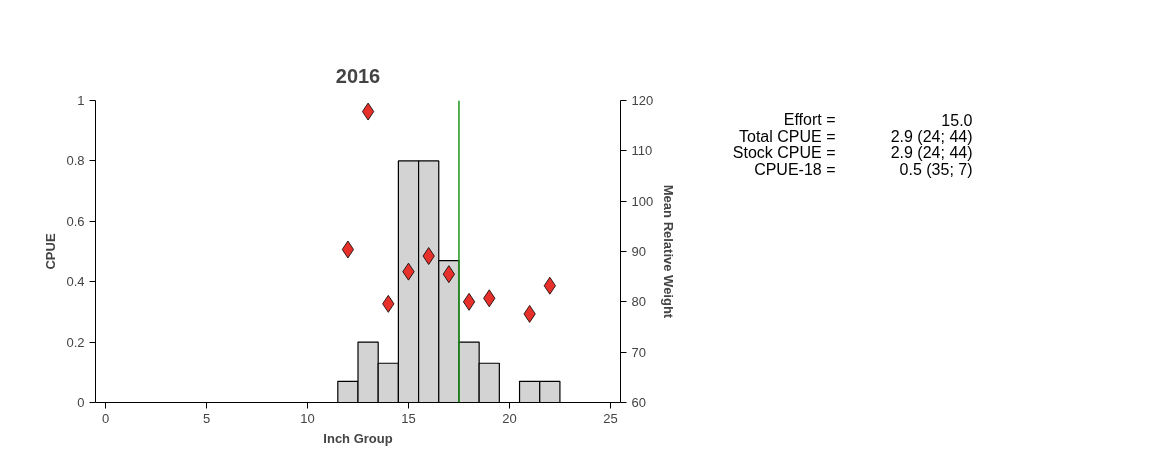  I want to click on y-tick-label: 0.6, so click(75, 221).